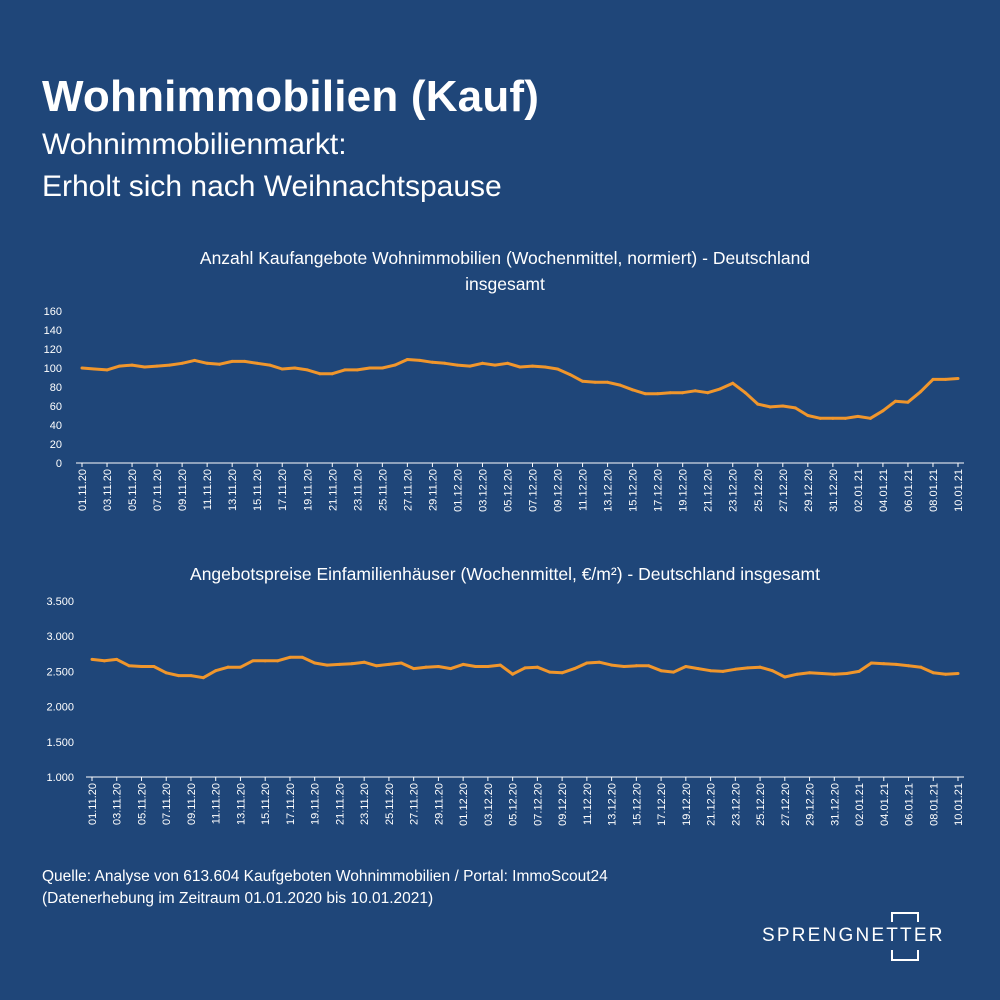  I want to click on logo-text: SPRENGNETTER, so click(853, 935).